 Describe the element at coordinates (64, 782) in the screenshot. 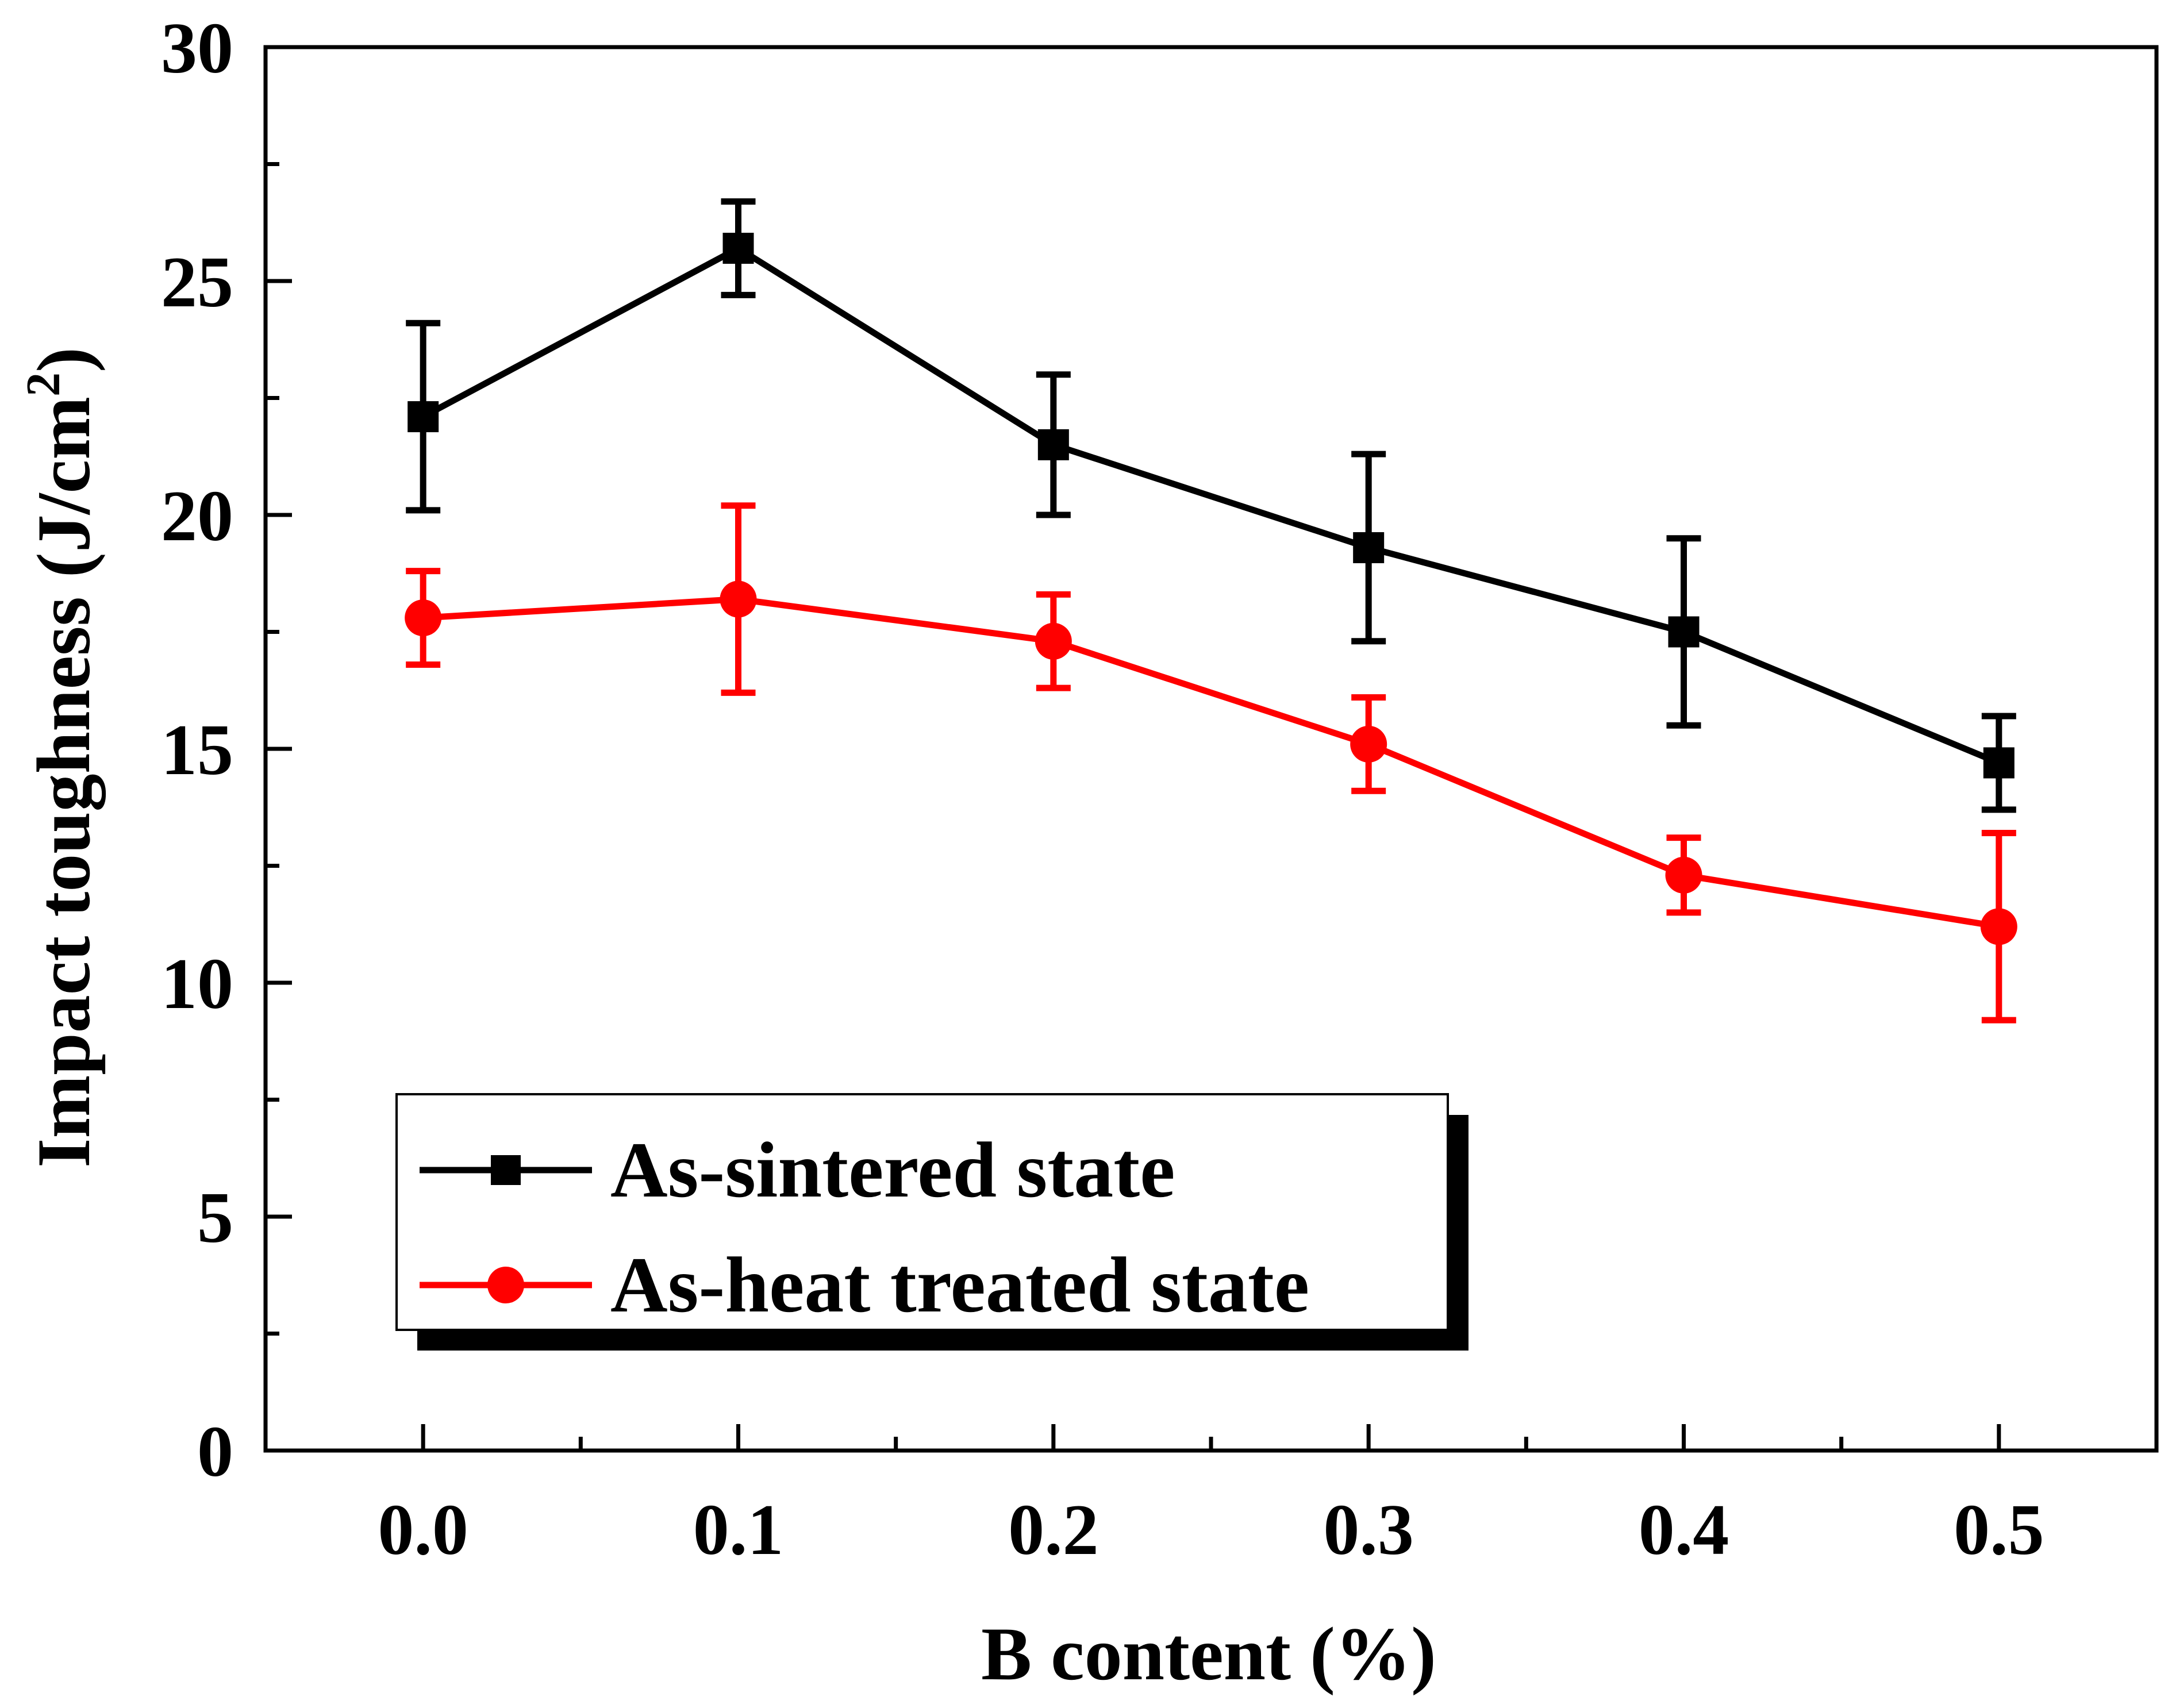

I see `y-axis-title-main: Impact toughness (J/cm` at that location.